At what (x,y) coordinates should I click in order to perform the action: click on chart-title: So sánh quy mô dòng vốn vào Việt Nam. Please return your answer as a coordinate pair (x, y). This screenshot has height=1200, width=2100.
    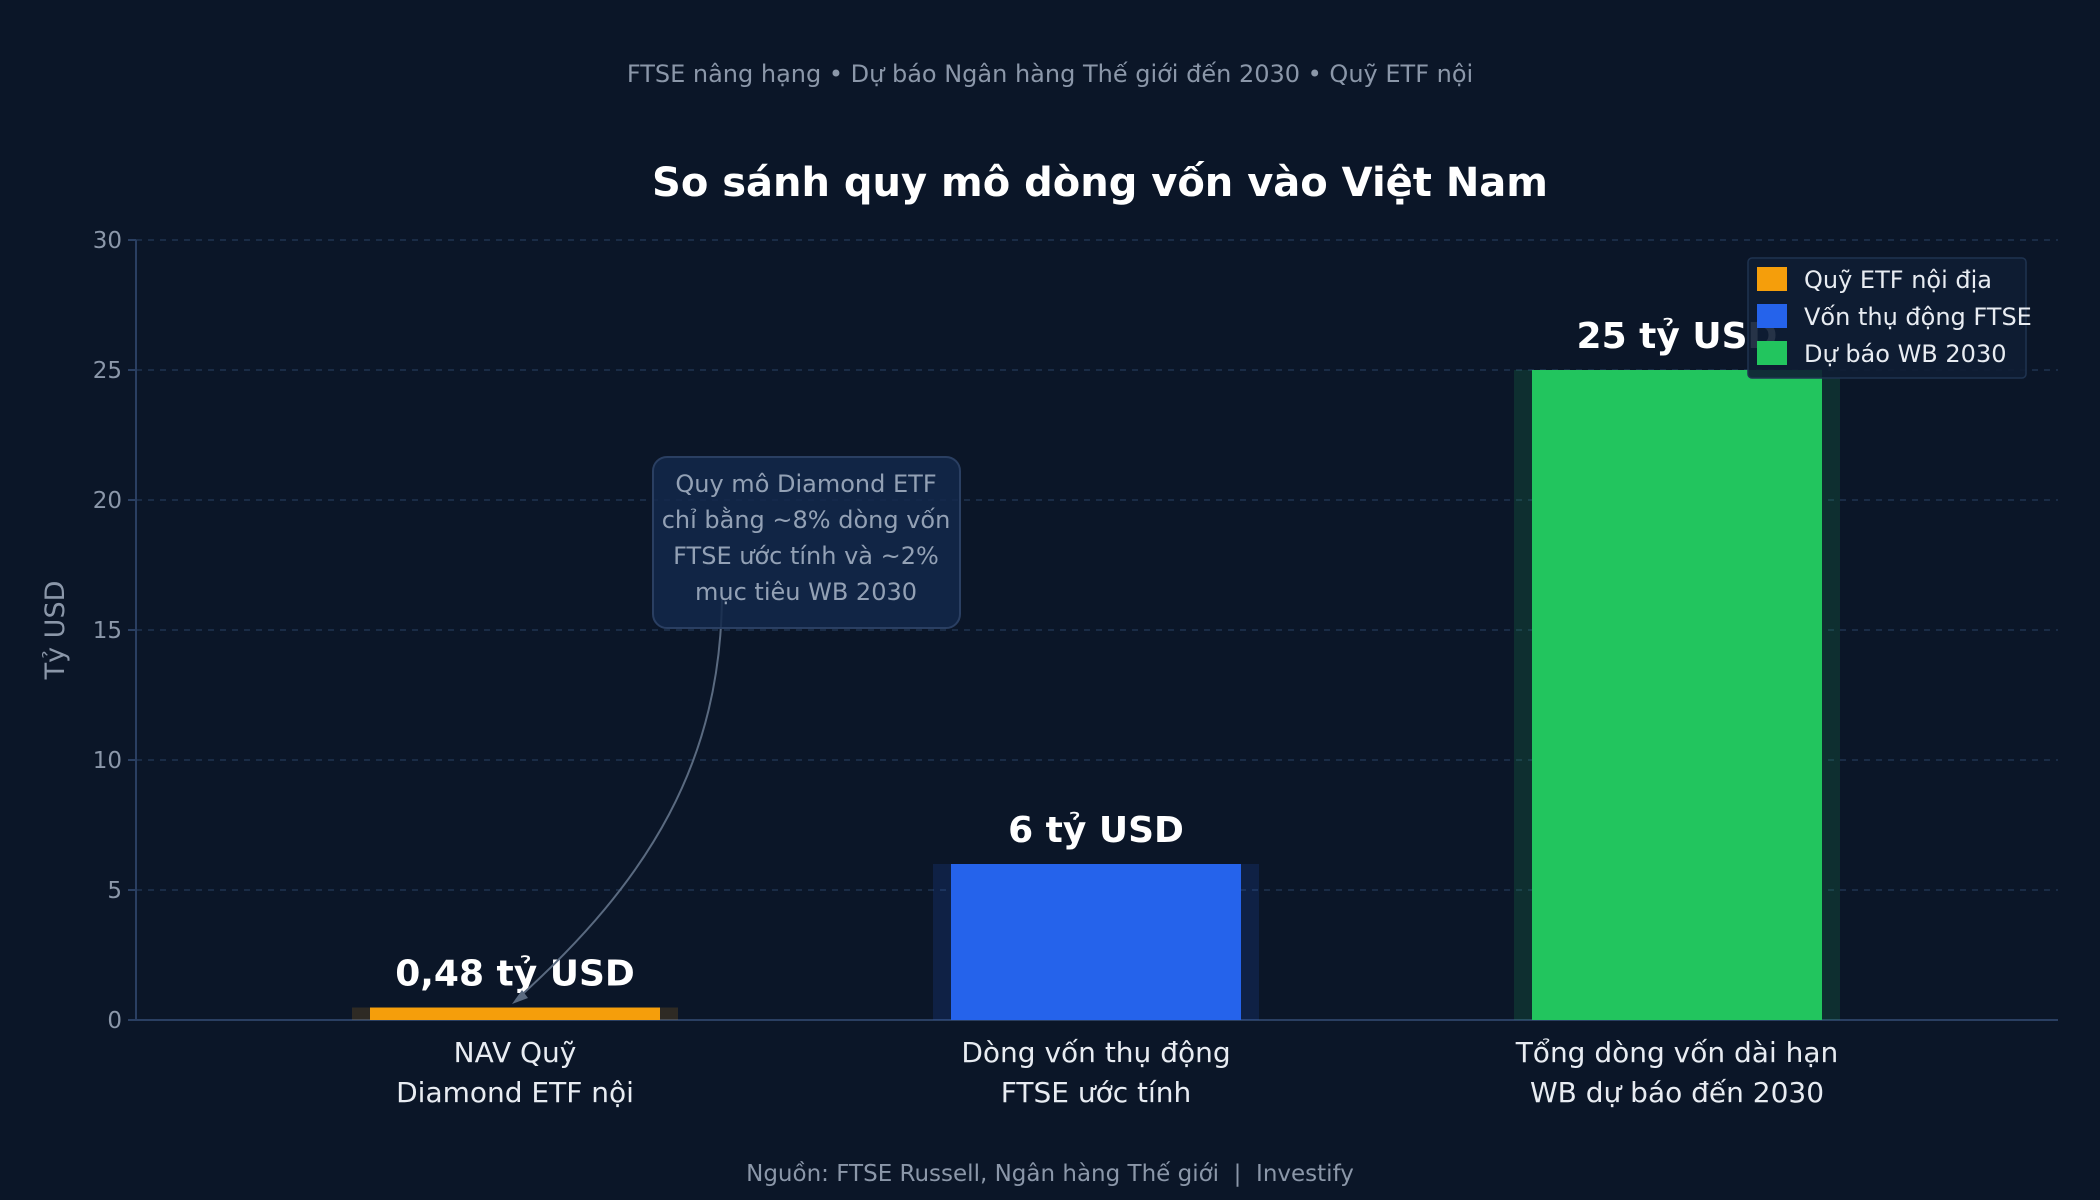
    Looking at the image, I should click on (1100, 183).